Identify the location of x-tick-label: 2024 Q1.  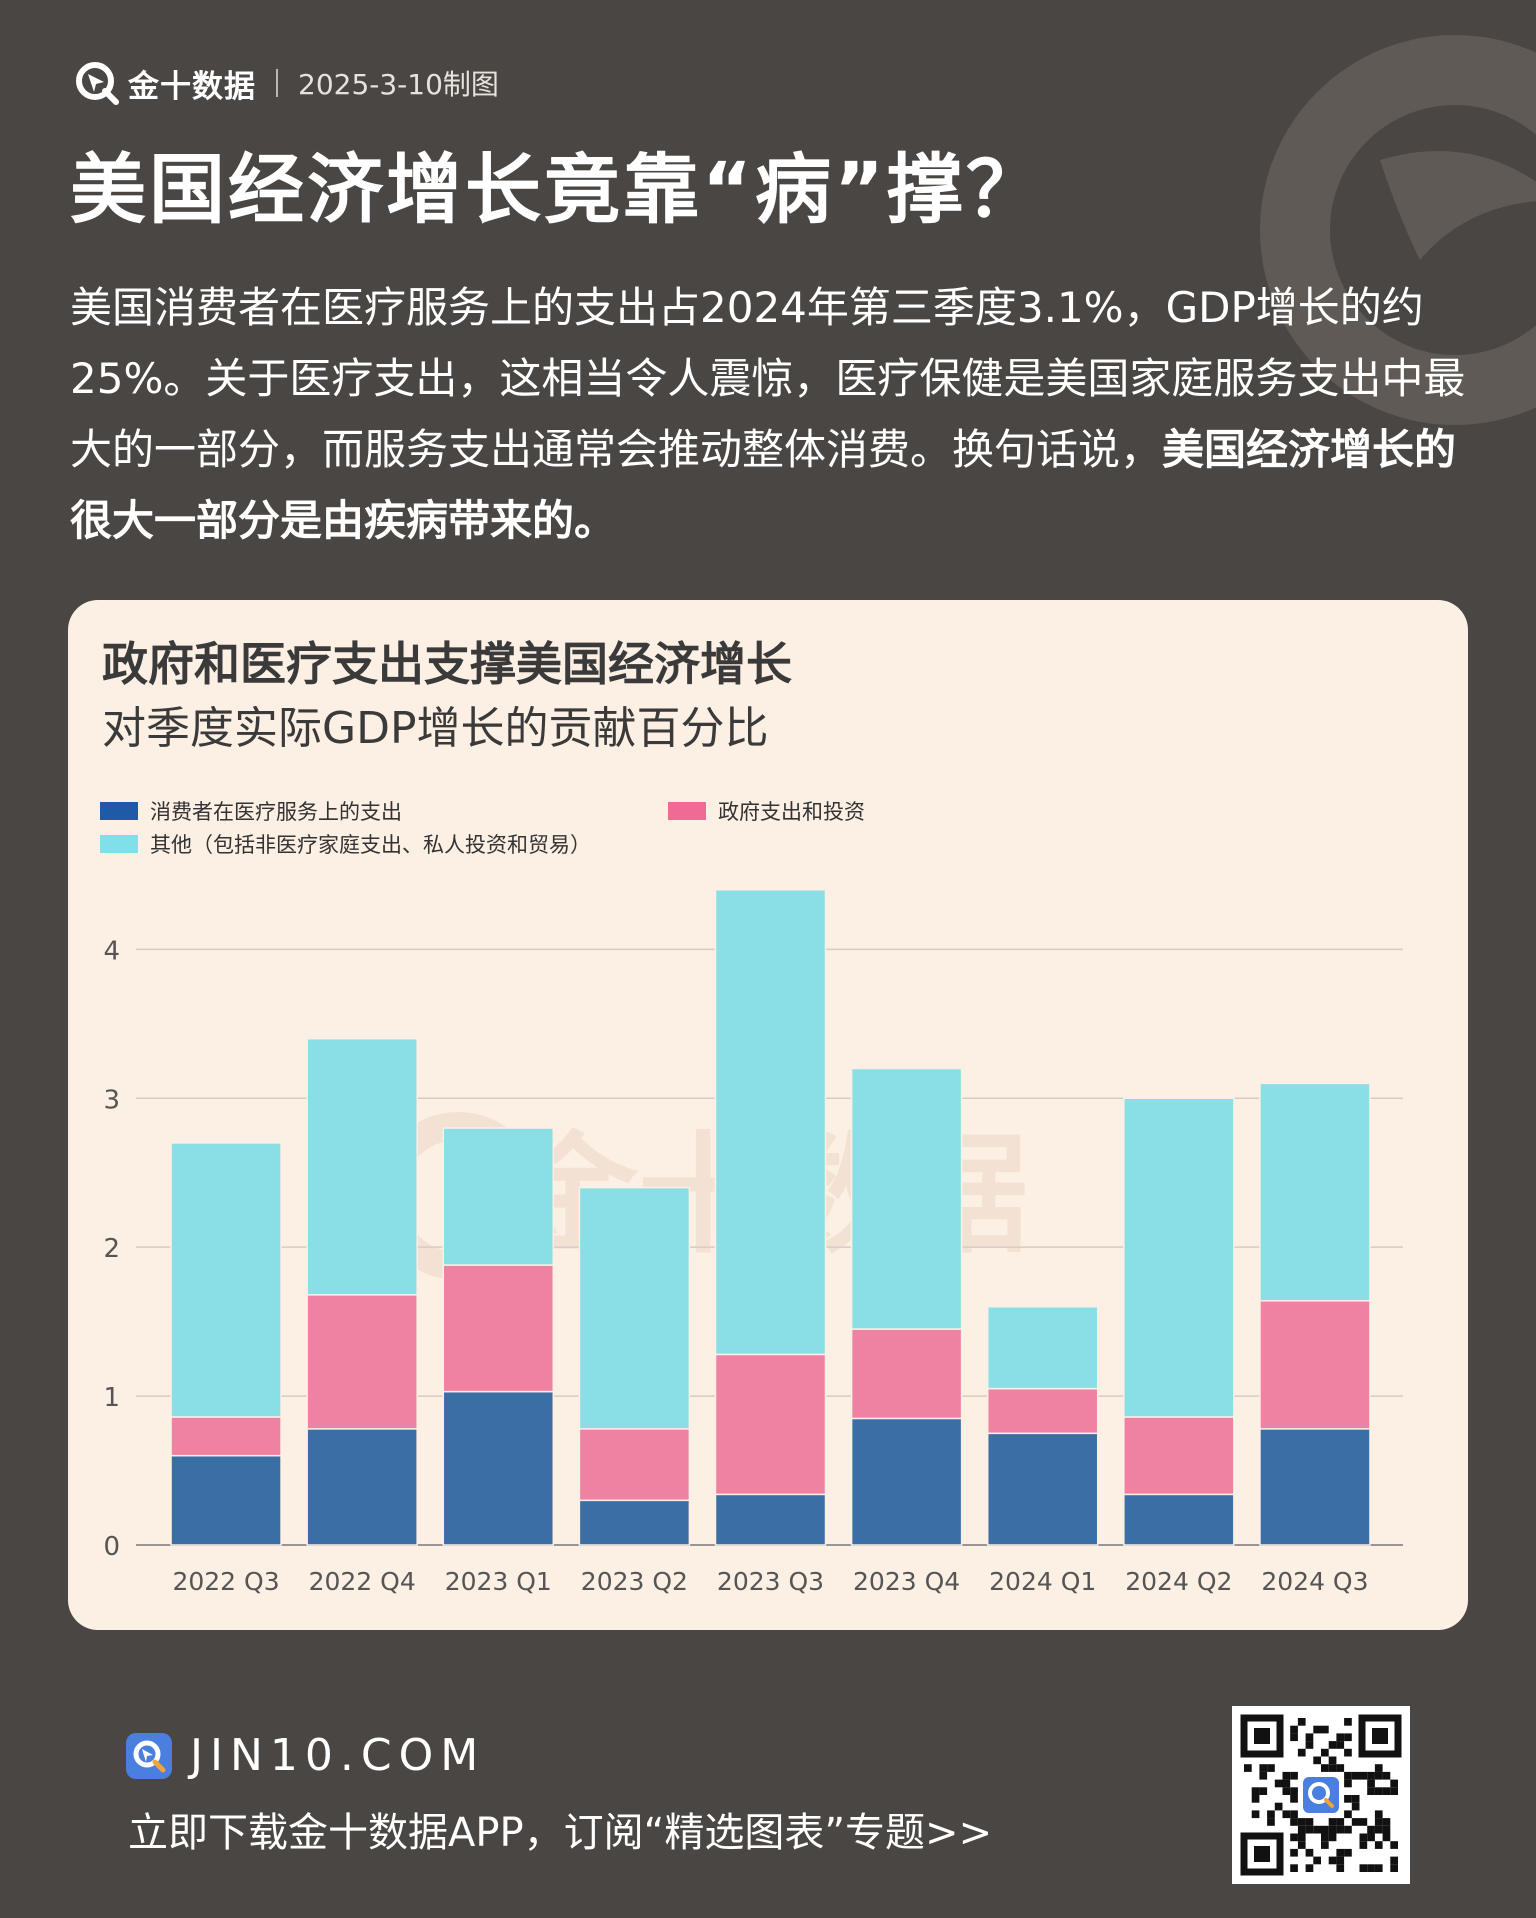
(1042, 1581).